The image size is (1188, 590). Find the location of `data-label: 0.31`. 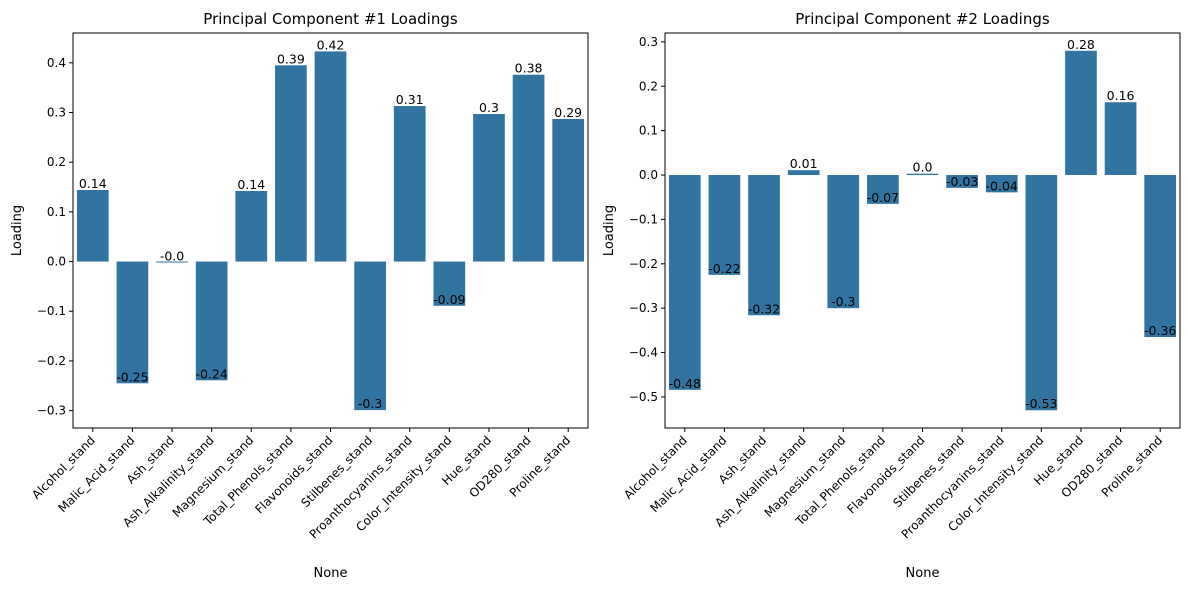

data-label: 0.31 is located at coordinates (410, 99).